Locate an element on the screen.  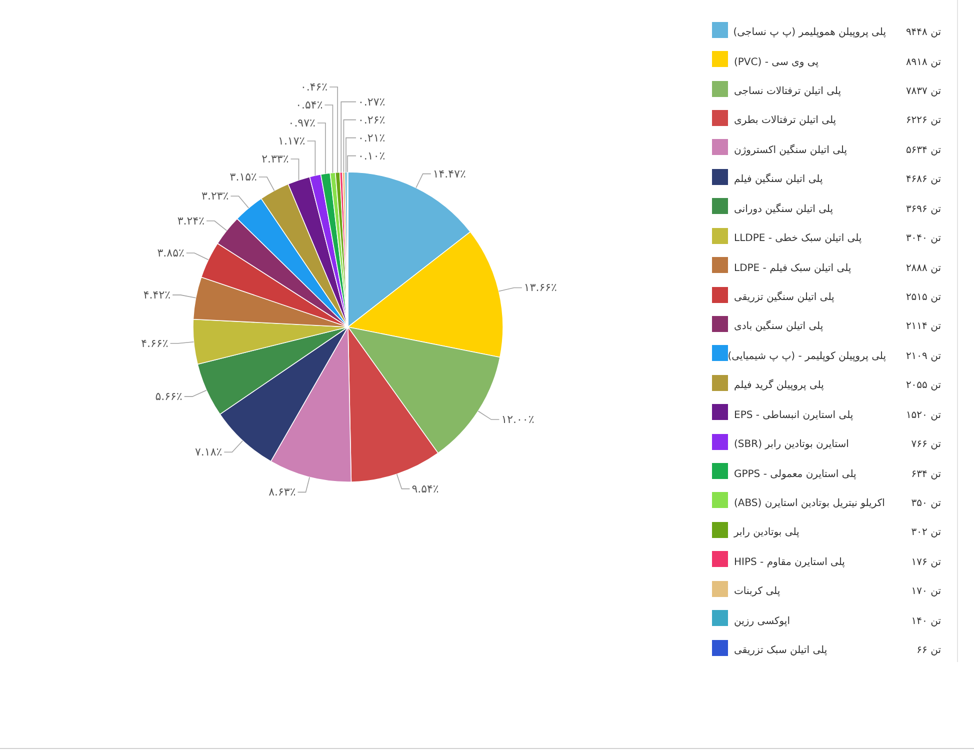
text: تن ۶۳۴ is located at coordinates (926, 474).